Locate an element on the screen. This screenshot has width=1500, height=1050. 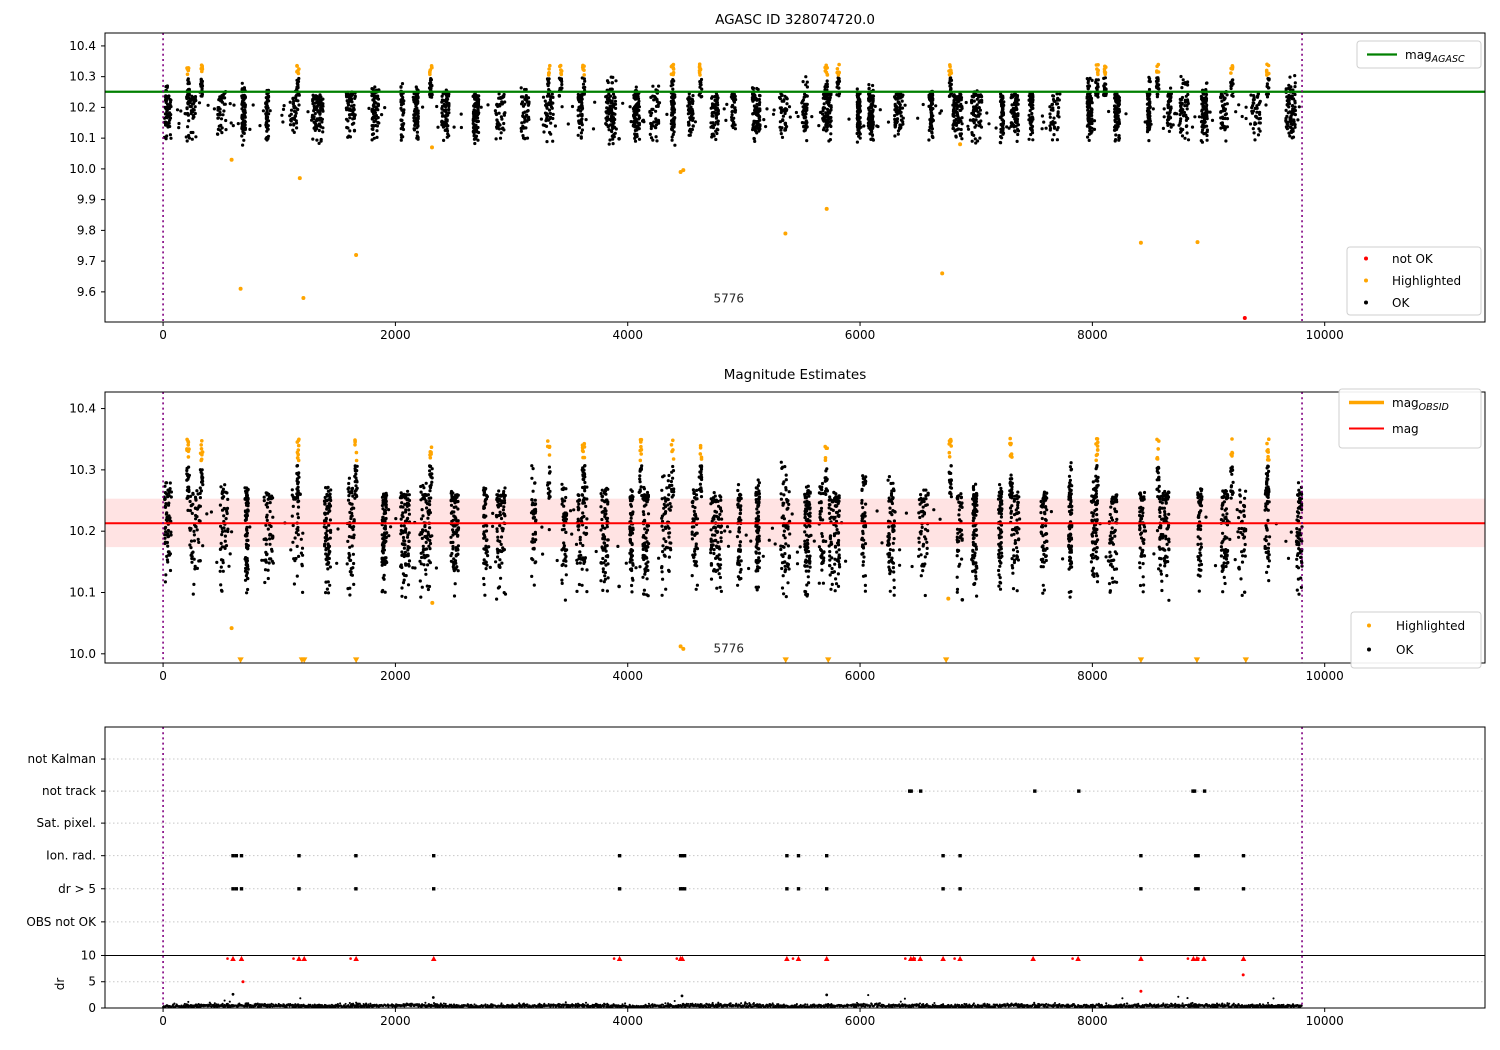
legend-not-ok-label: not OK is located at coordinates (1413, 259).